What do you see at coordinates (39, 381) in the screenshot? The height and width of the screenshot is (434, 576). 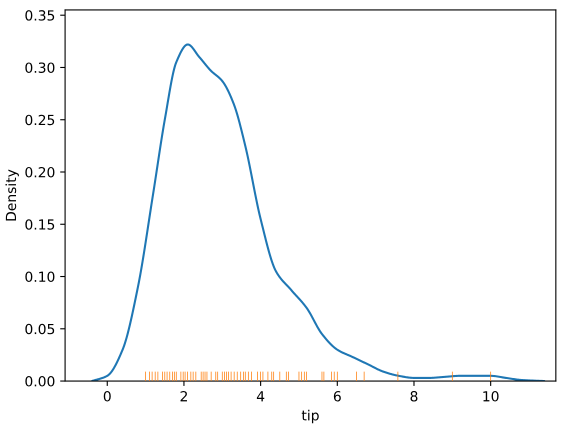 I see `y-tick-label: 0.00` at bounding box center [39, 381].